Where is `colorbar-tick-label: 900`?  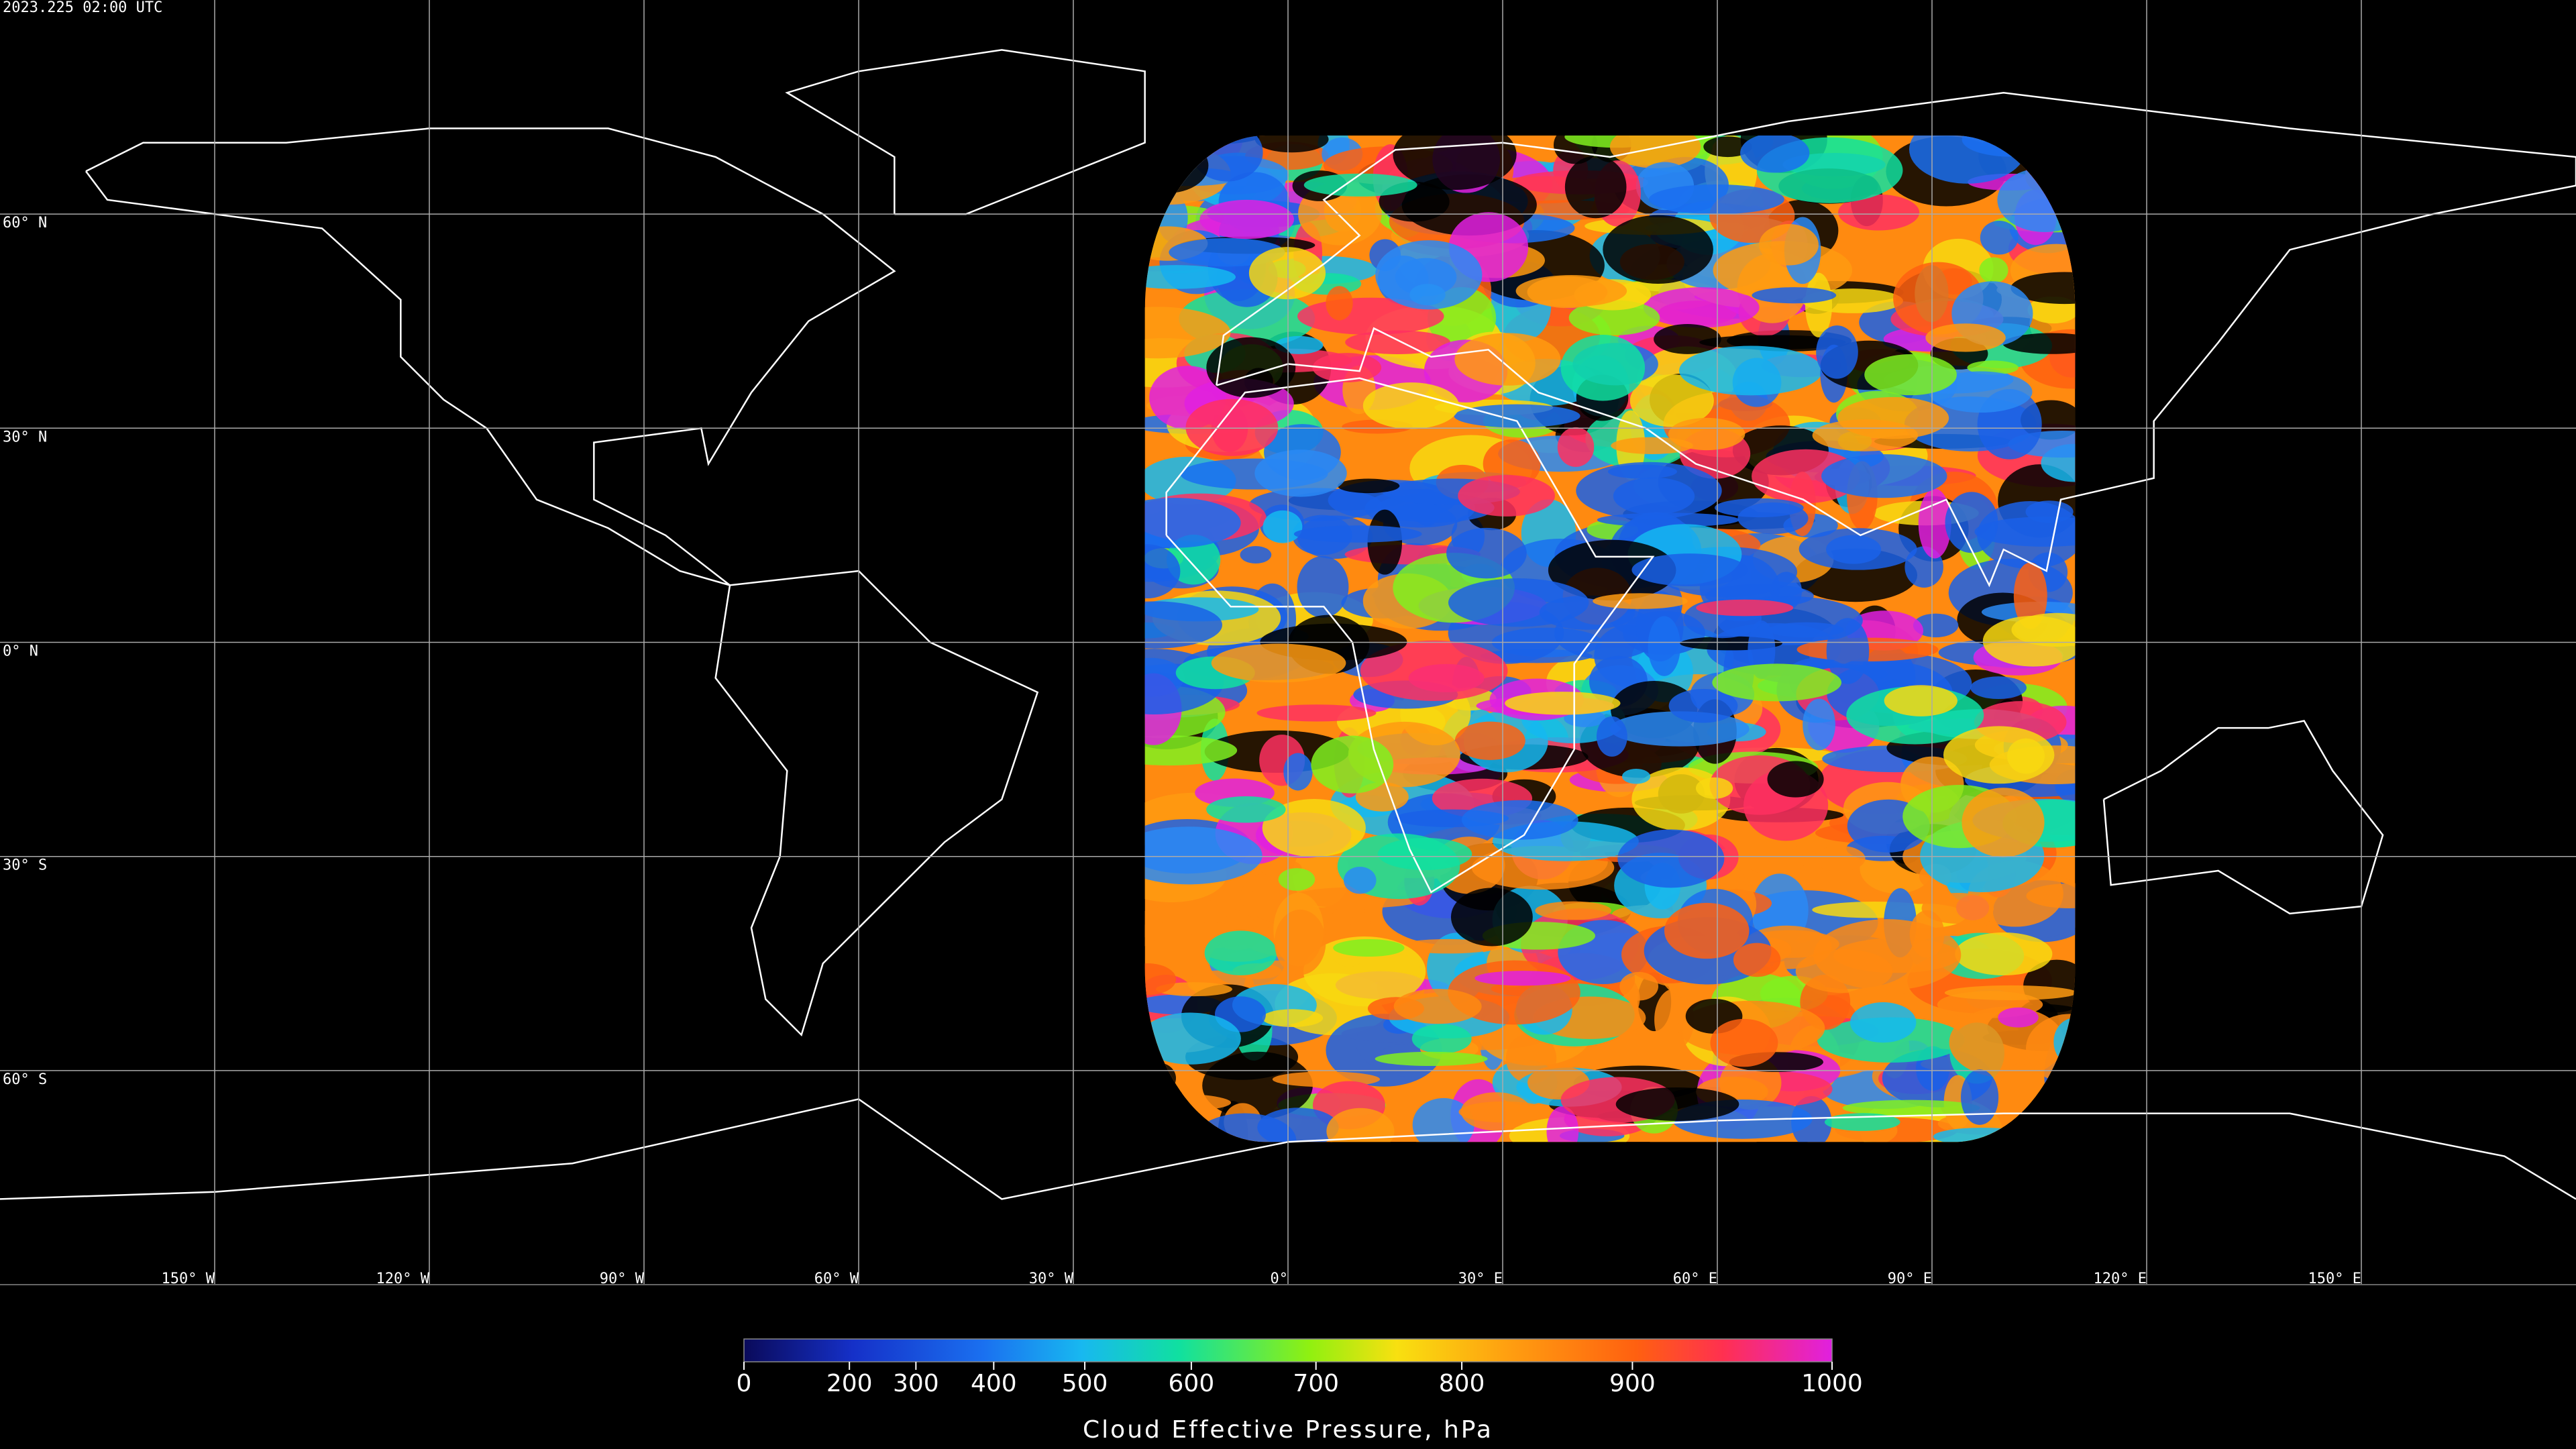 colorbar-tick-label: 900 is located at coordinates (1632, 1383).